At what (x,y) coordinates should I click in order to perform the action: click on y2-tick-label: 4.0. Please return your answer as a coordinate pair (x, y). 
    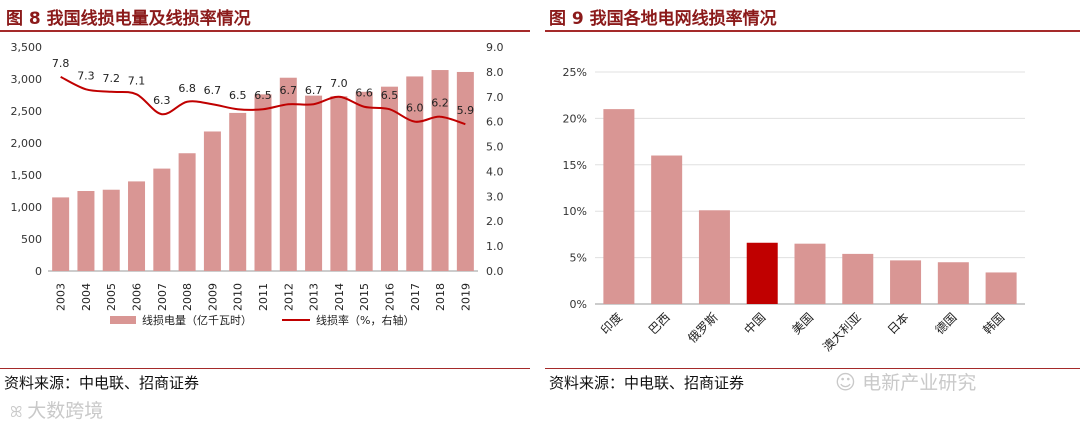
    Looking at the image, I should click on (495, 171).